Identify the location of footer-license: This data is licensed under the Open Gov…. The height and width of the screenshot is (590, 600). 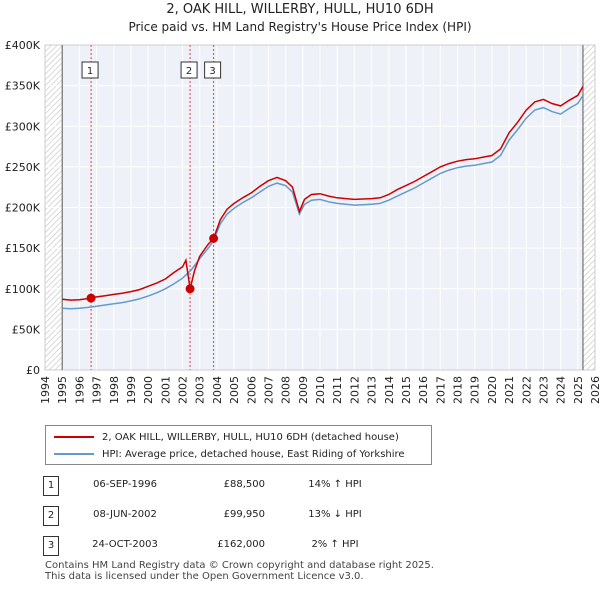
(204, 576).